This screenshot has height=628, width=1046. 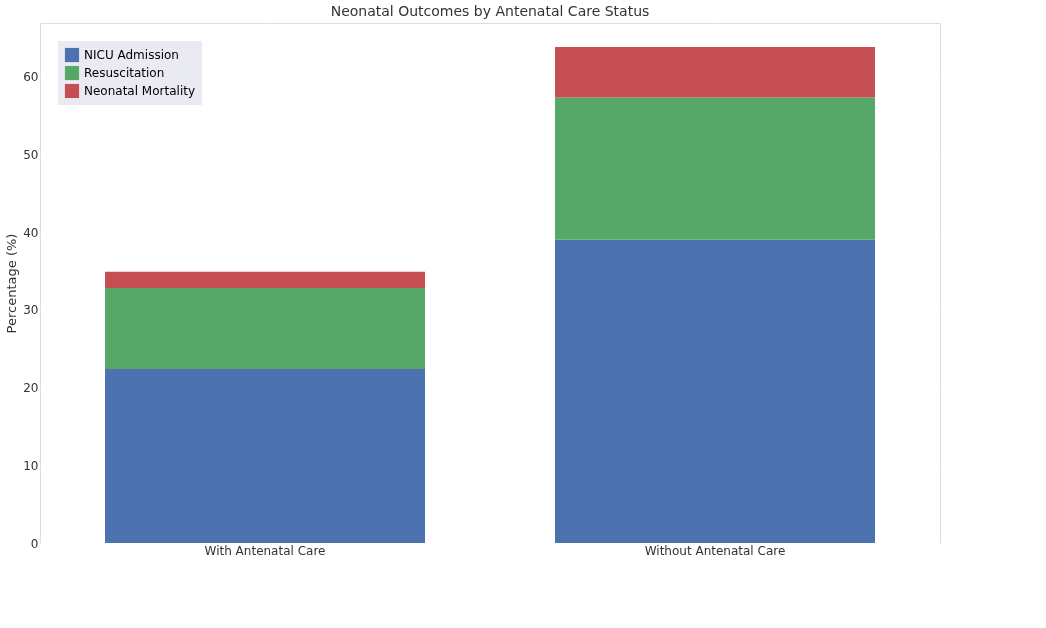 I want to click on chart-title: Neonatal Outcomes by Antenatal Care Status, so click(x=490, y=11).